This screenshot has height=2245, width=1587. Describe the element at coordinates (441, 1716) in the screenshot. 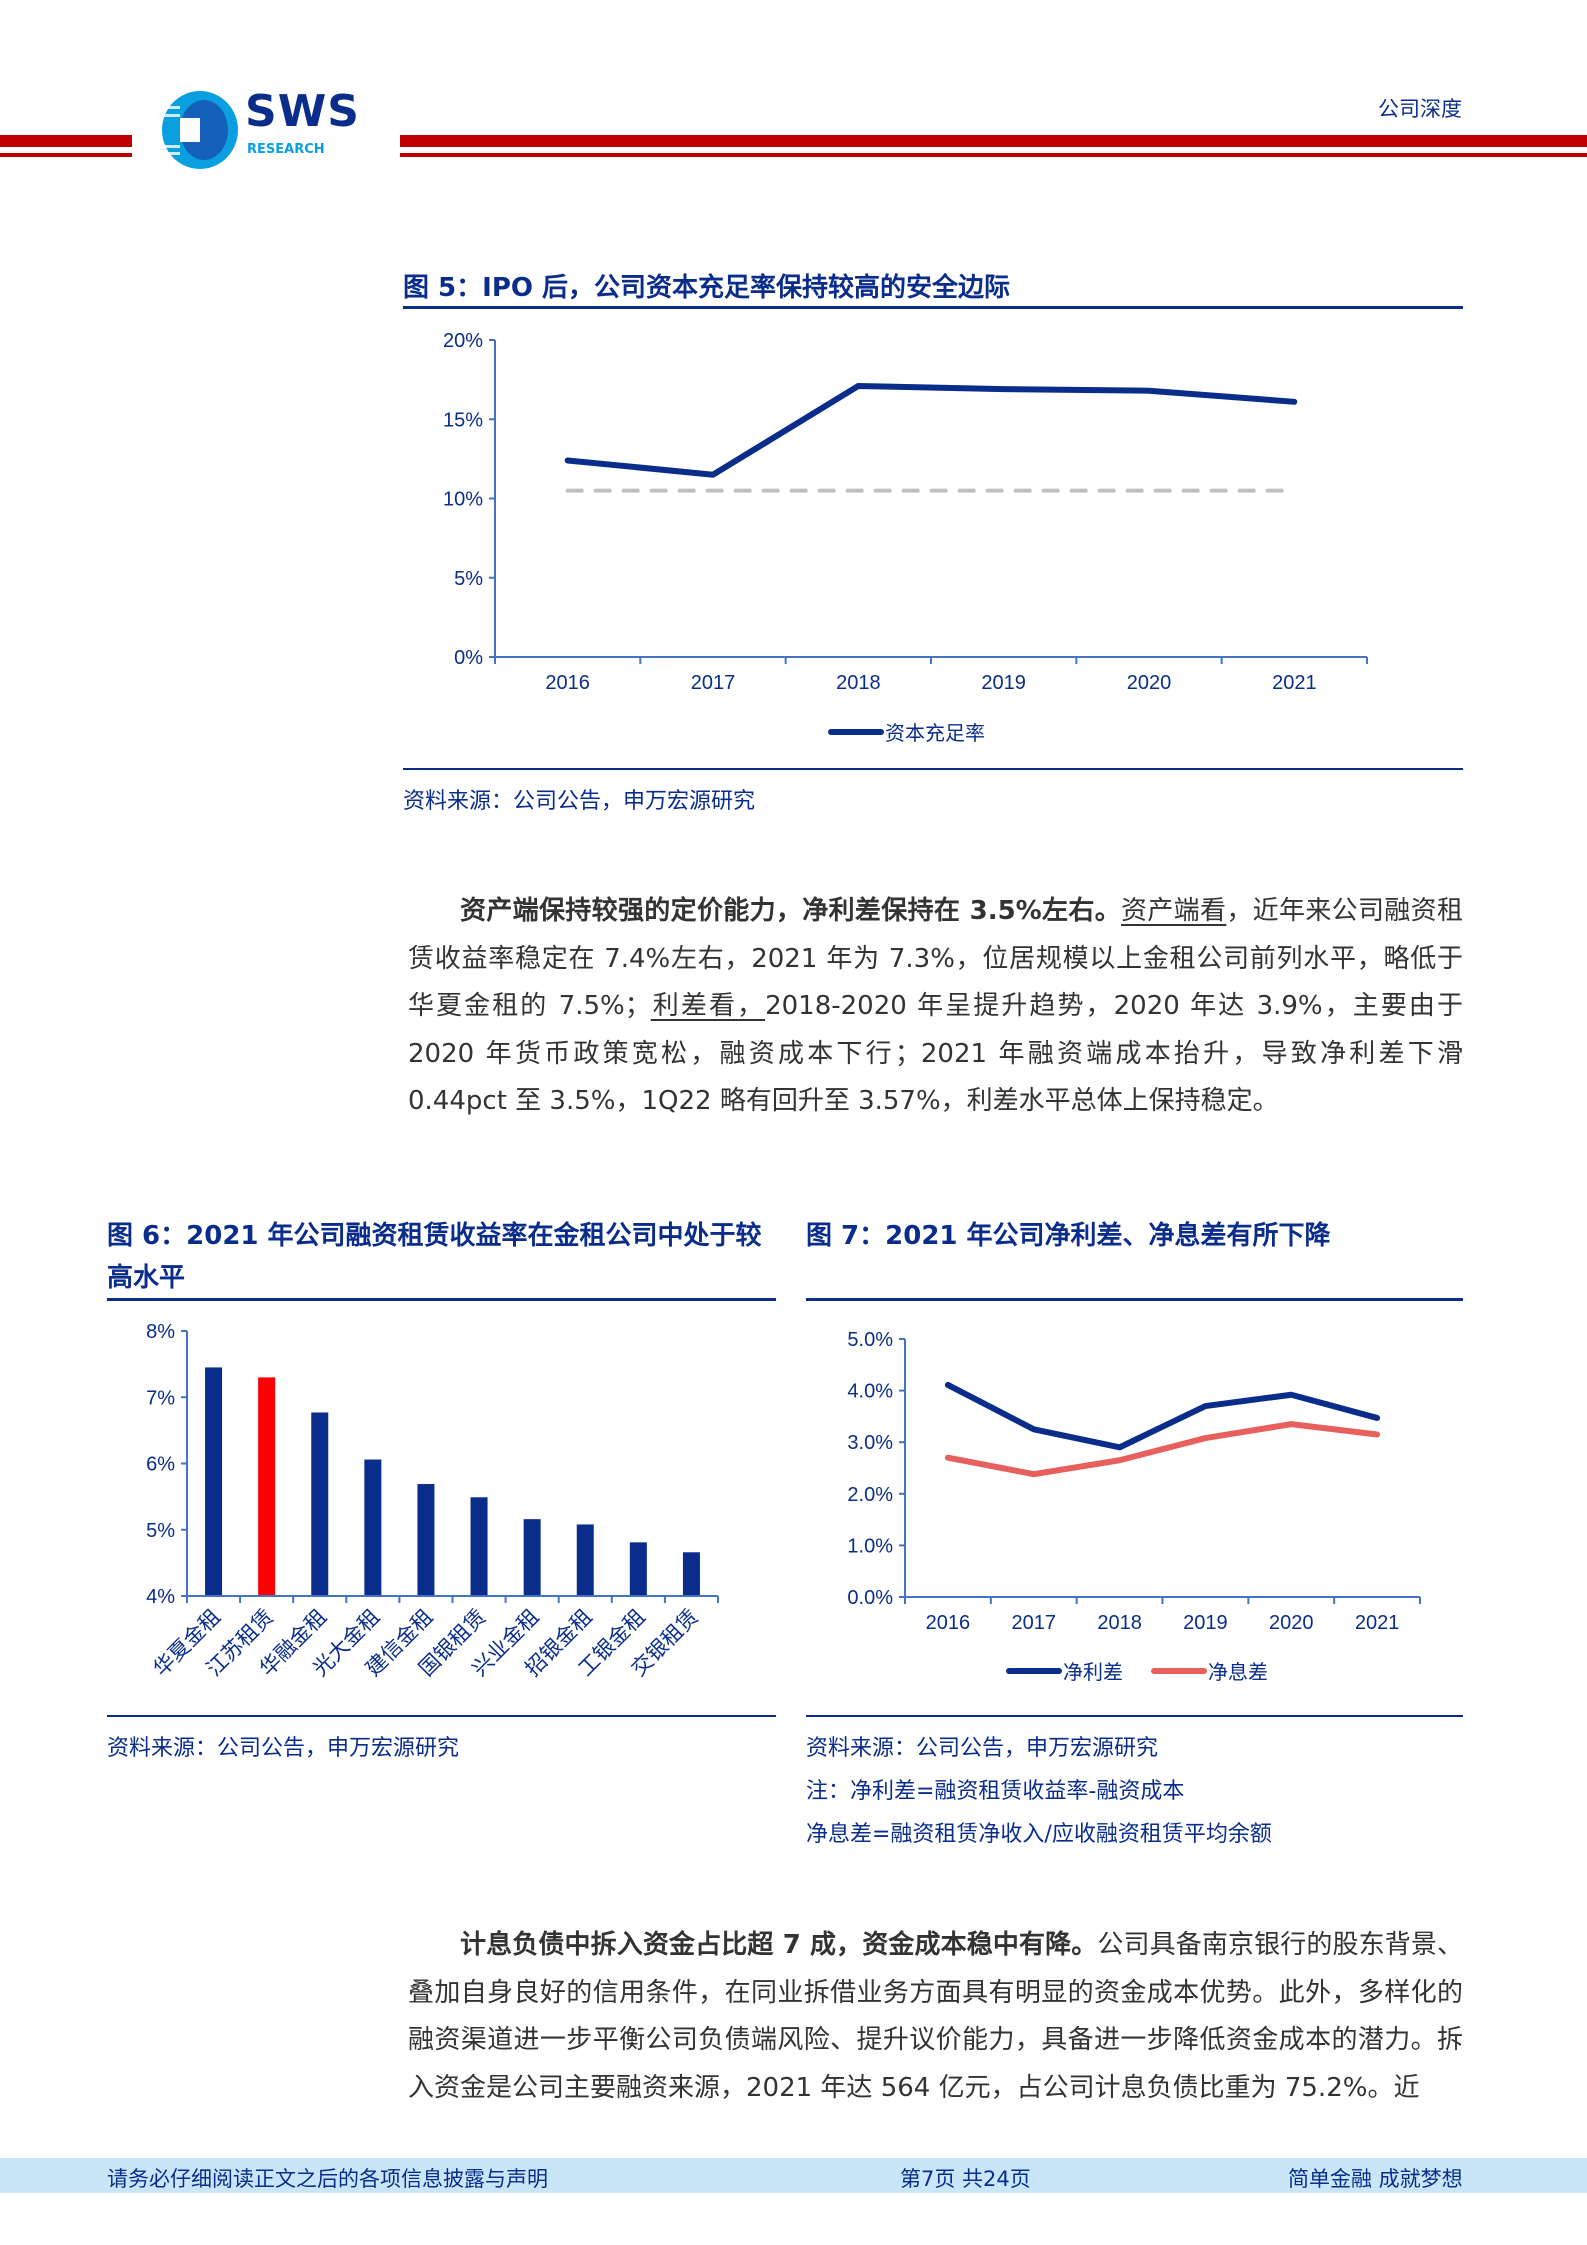

I see `figure6-bottom-rule` at that location.